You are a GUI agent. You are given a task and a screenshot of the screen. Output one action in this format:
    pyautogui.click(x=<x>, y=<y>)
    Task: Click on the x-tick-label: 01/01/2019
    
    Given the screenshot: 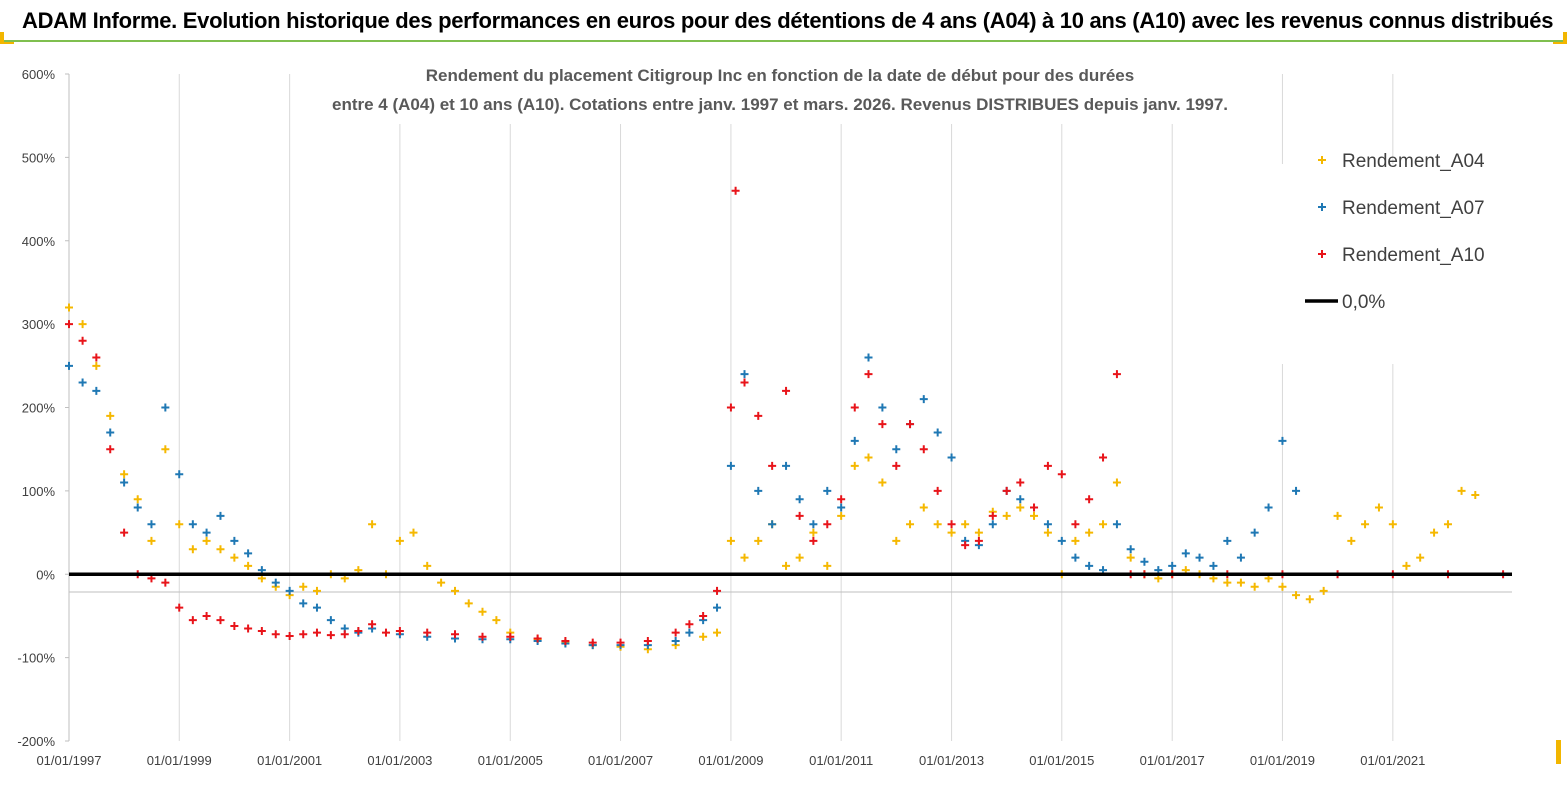 What is the action you would take?
    pyautogui.click(x=1282, y=760)
    